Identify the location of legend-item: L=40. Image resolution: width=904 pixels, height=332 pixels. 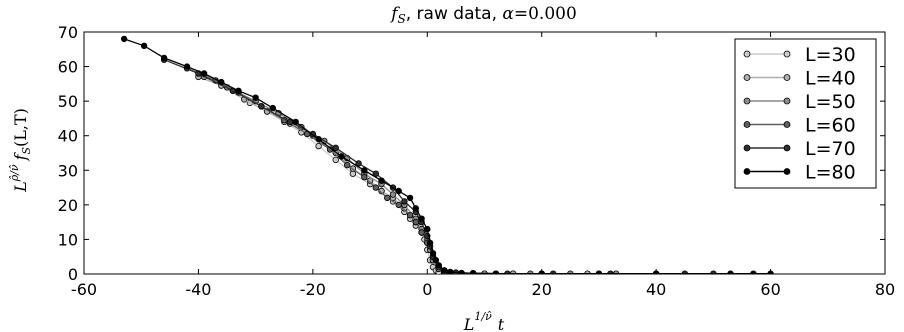
(799, 79).